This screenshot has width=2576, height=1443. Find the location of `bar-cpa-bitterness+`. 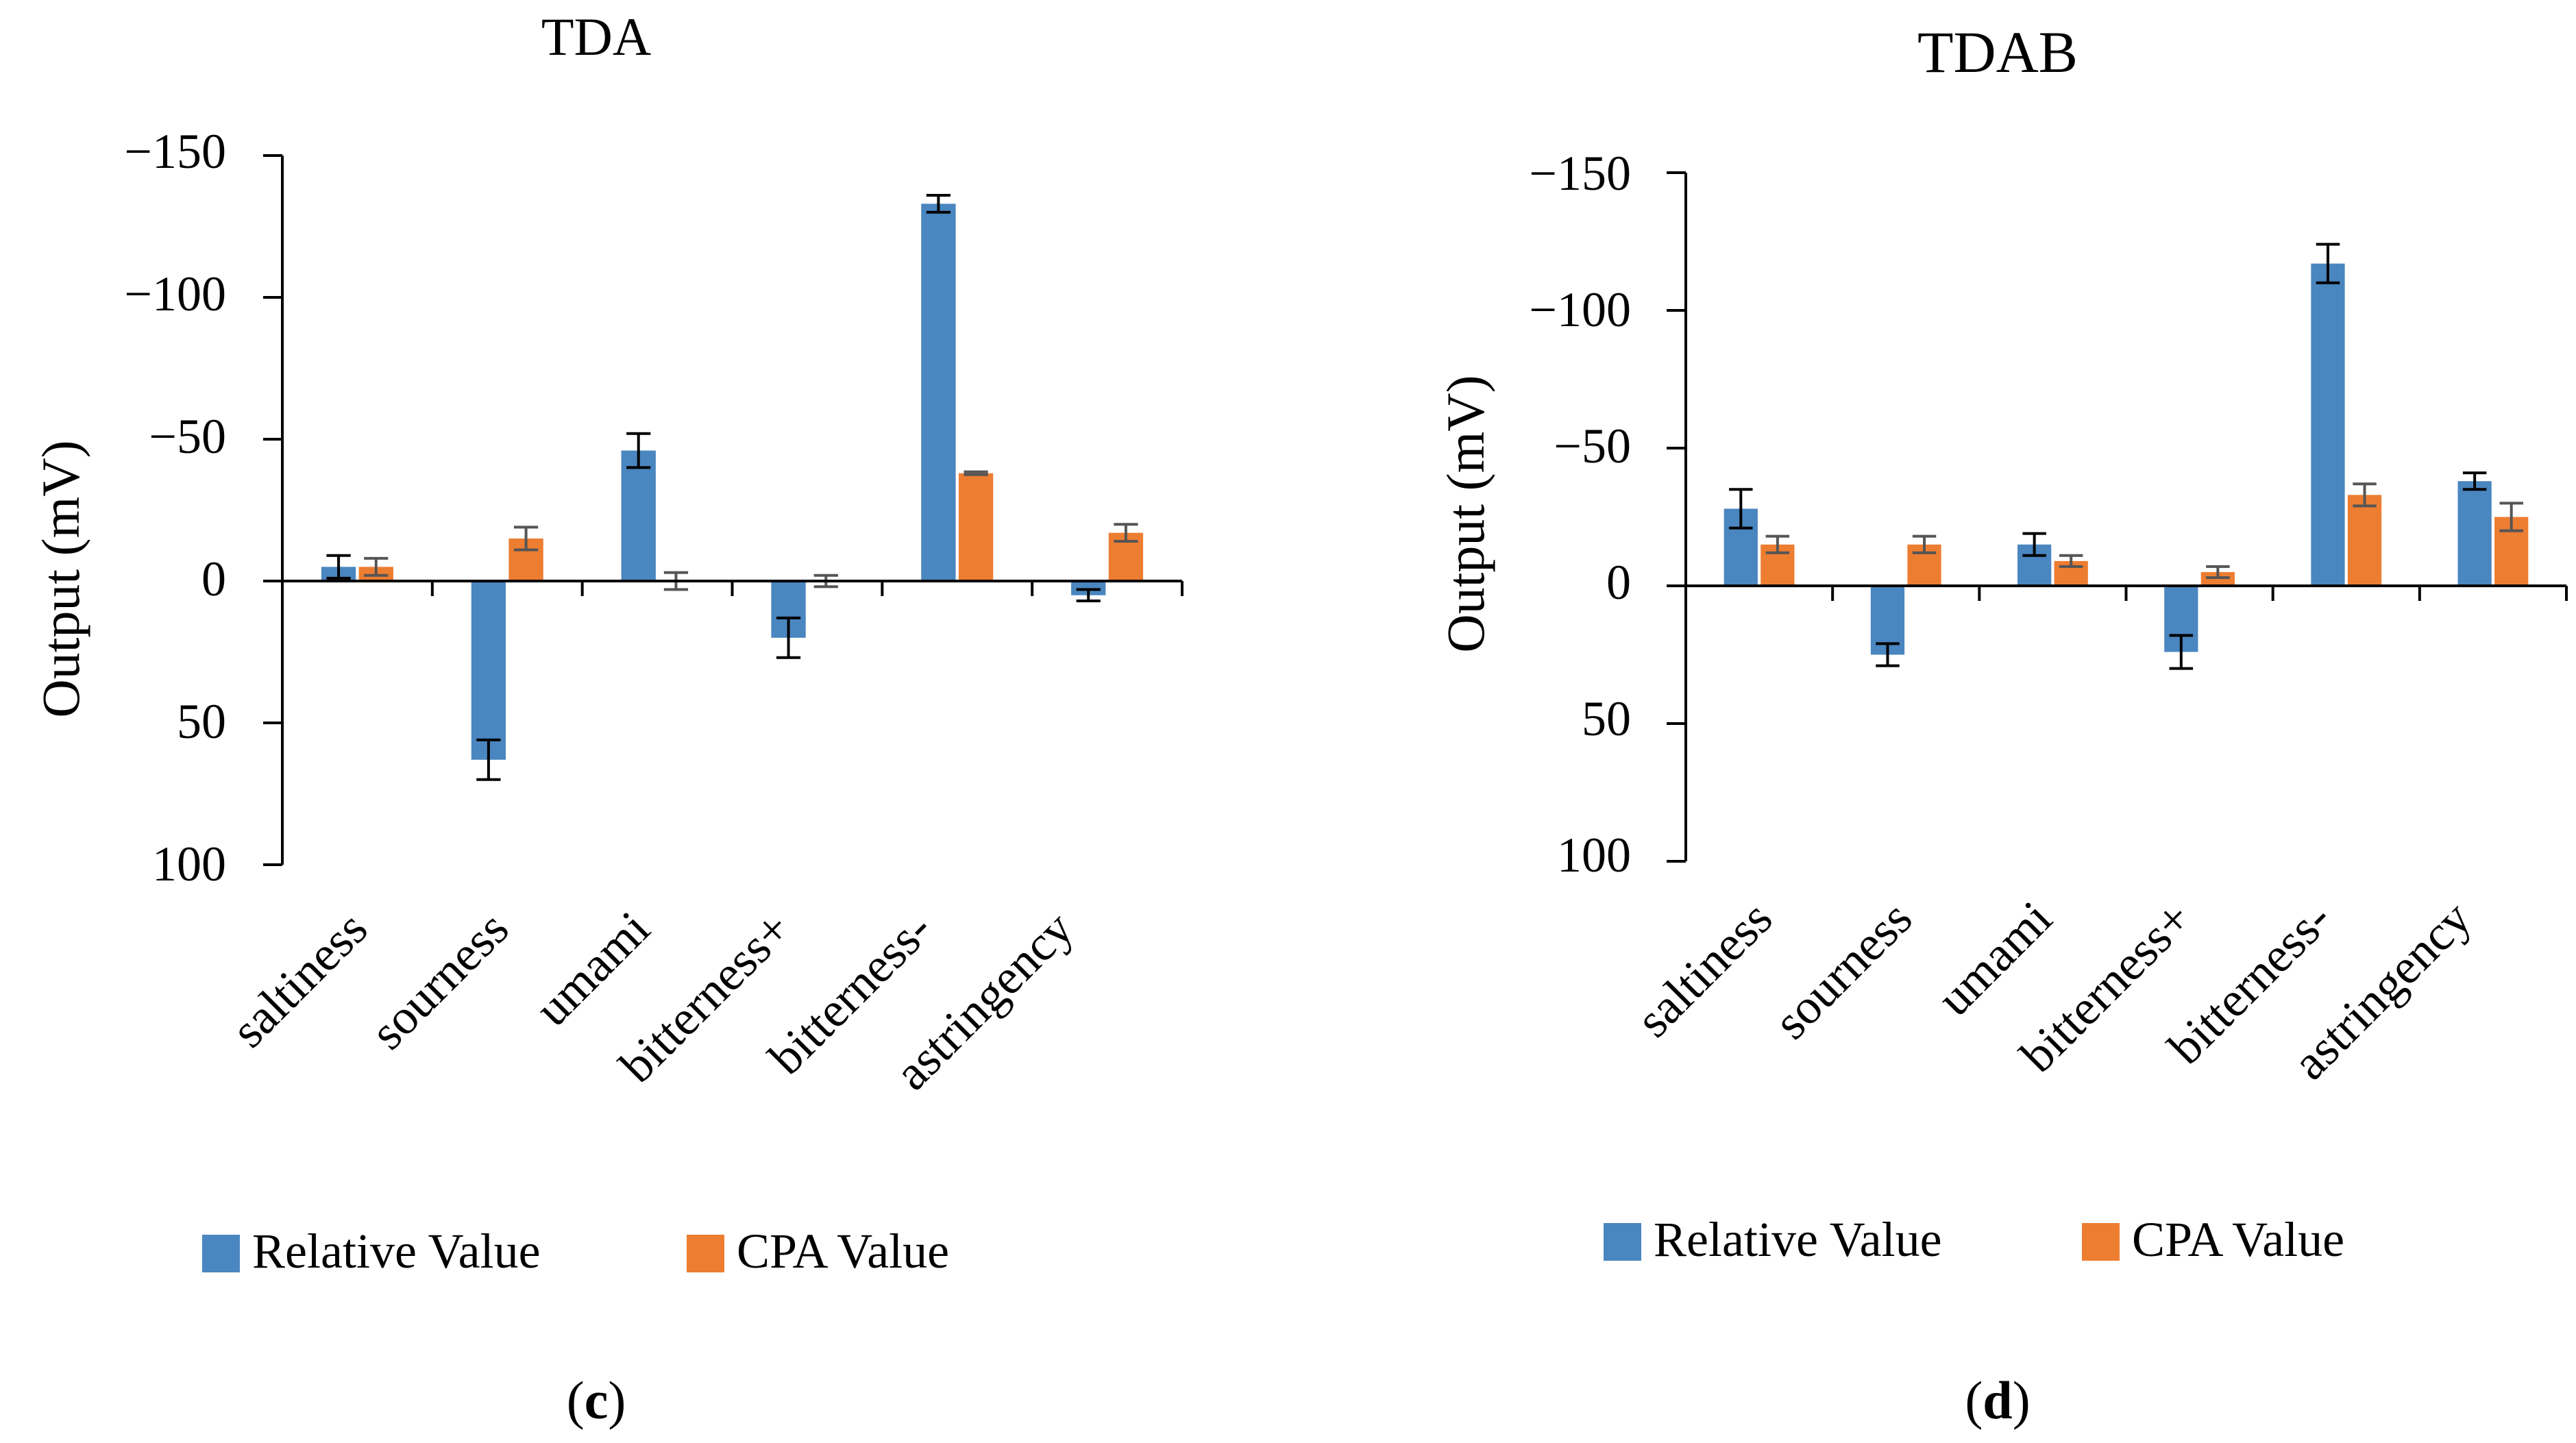

bar-cpa-bitterness+ is located at coordinates (2217, 578).